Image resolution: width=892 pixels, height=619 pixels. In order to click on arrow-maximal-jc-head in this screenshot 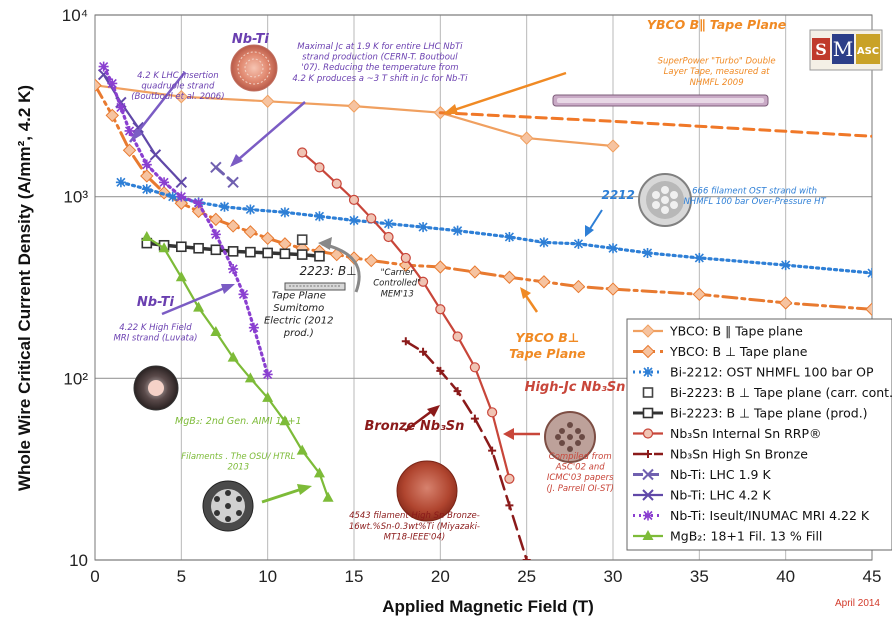, I will do `click(236, 160)`.